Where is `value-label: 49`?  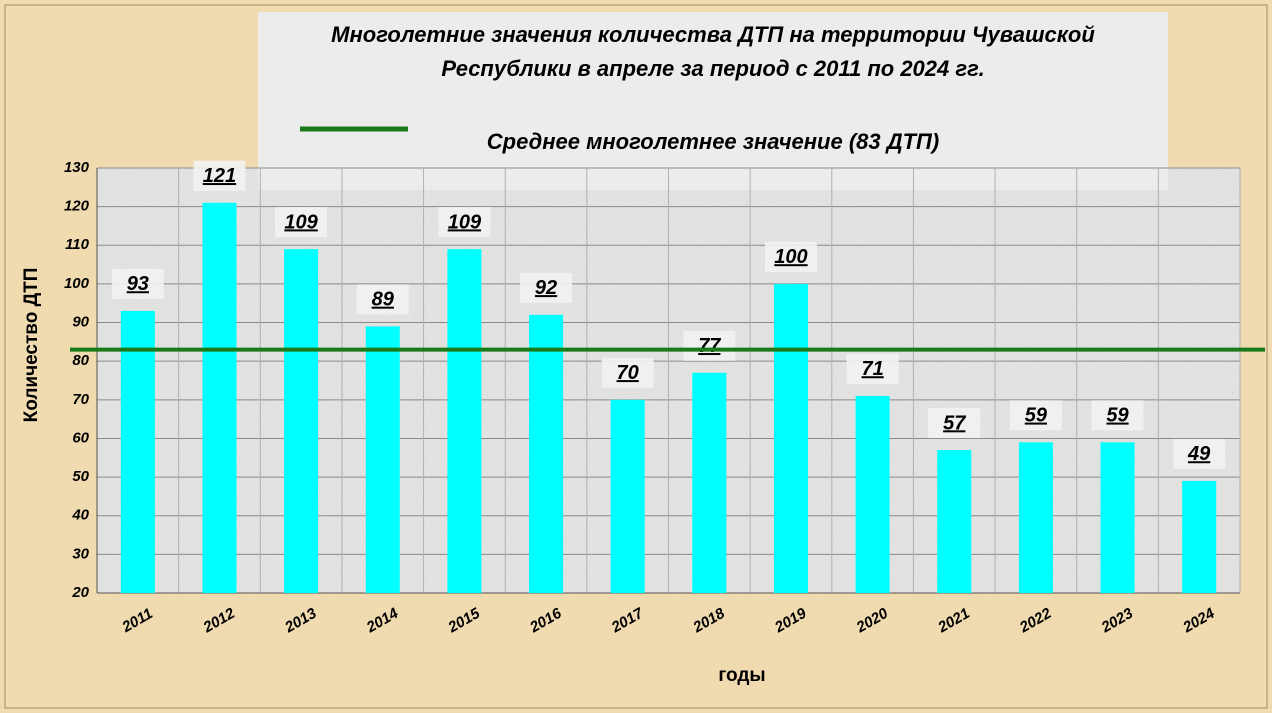
value-label: 49 is located at coordinates (1199, 454).